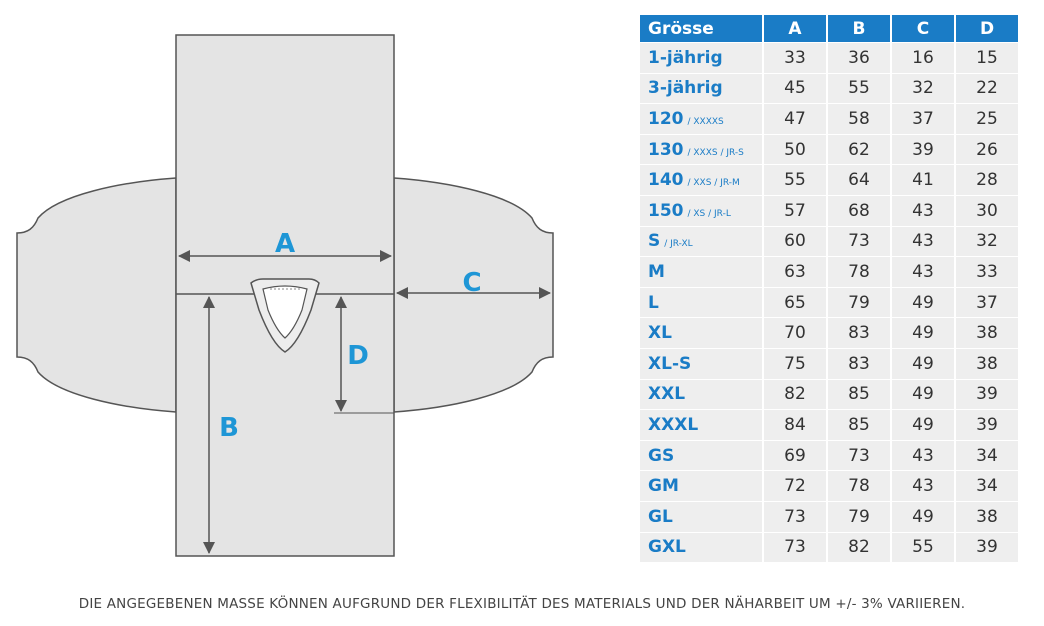  Describe the element at coordinates (987, 28) in the screenshot. I see `header-d: D` at that location.